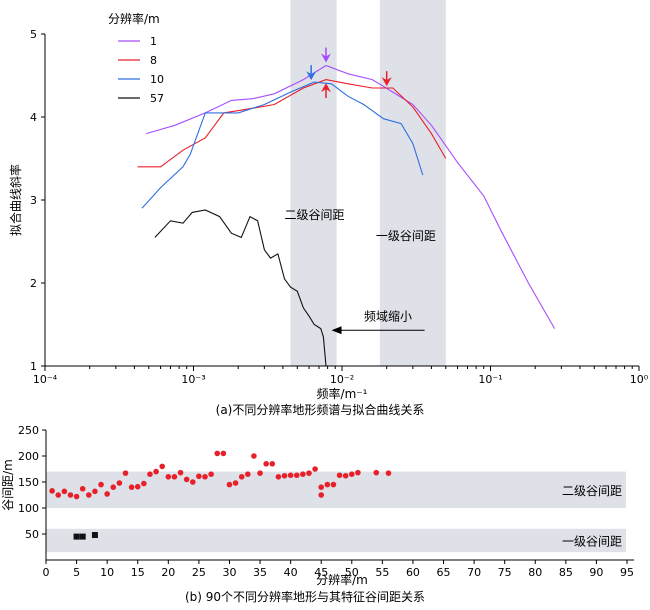 This screenshot has width=650, height=610. Describe the element at coordinates (639, 379) in the screenshot. I see `a-x-tick-label: 10⁰` at that location.